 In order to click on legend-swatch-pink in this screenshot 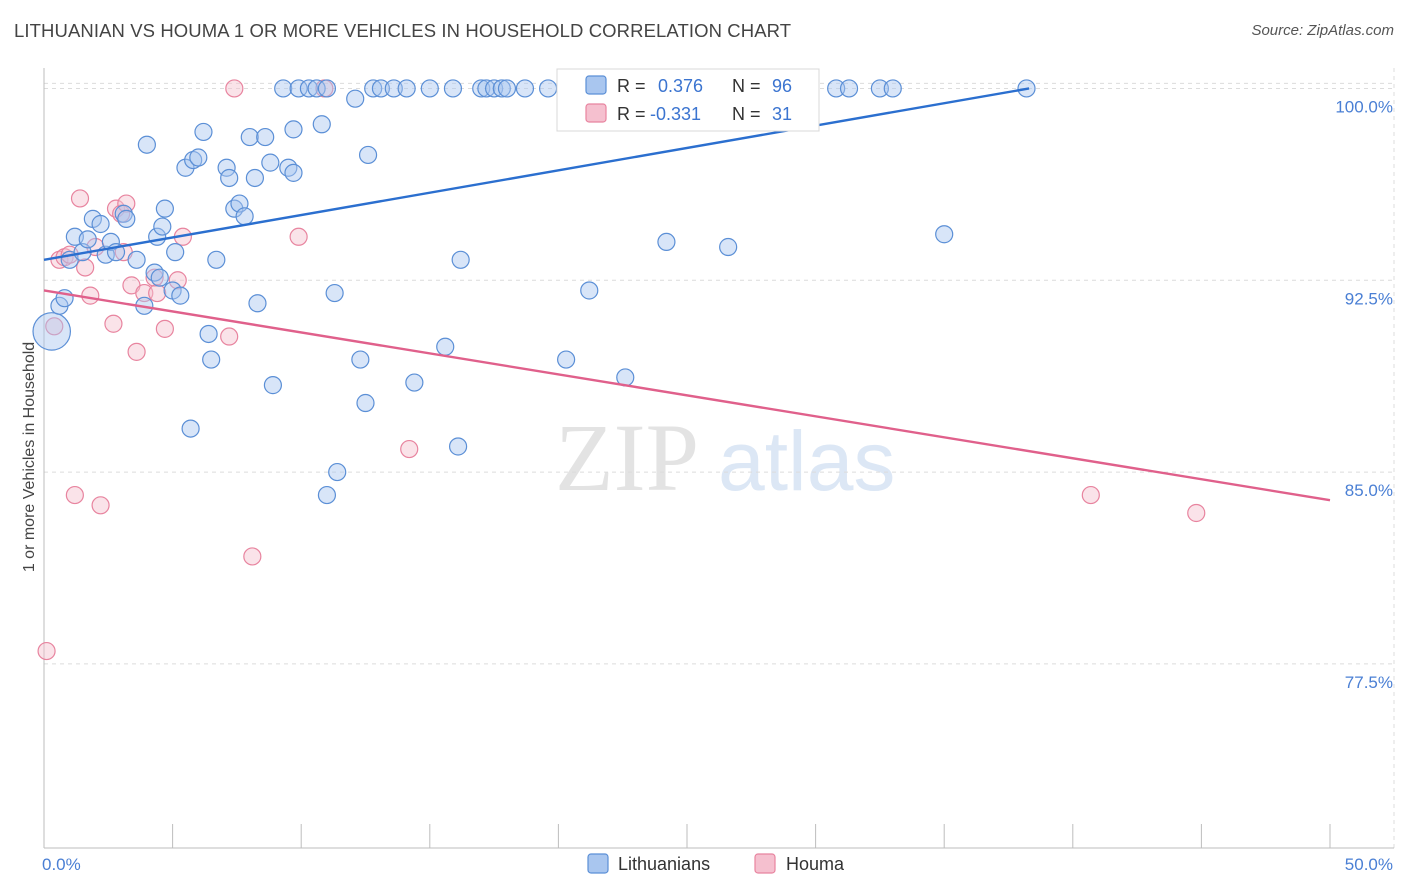, I will do `click(596, 113)`.